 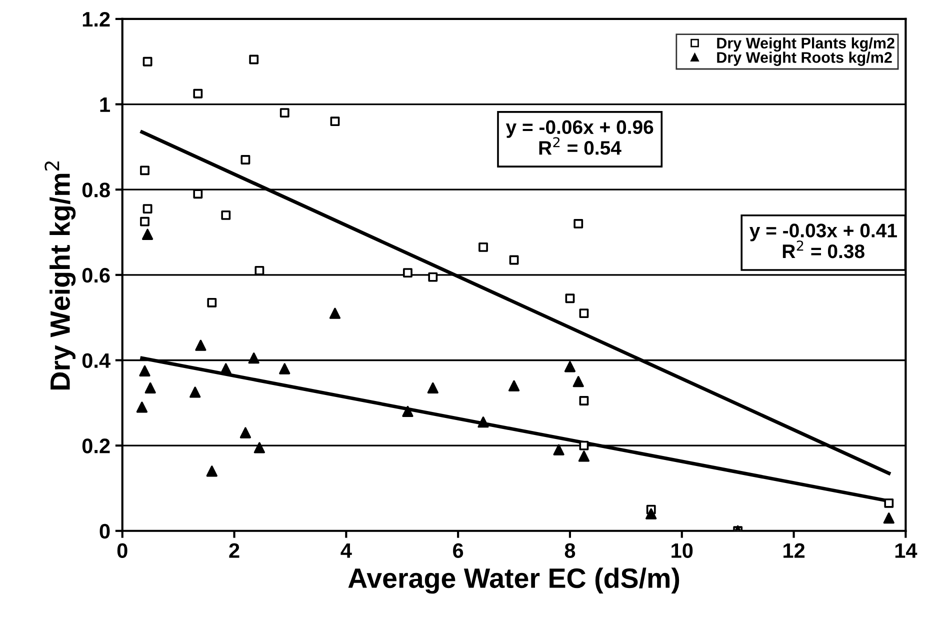 I want to click on y-axis-title: Dry Weight kg/m$^{2}$, so click(x=60, y=275).